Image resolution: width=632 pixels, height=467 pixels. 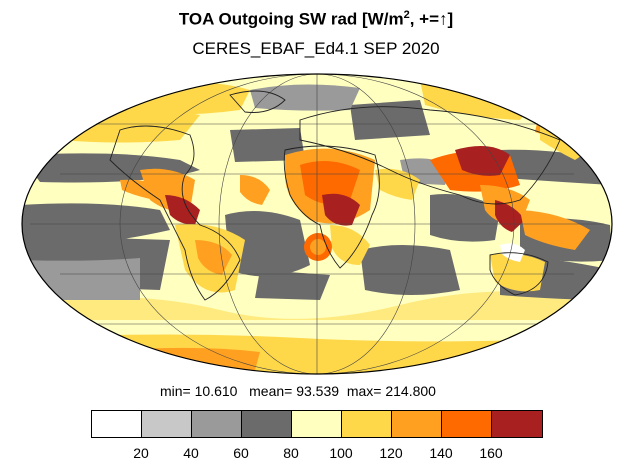 I want to click on colorbar-tick-label: 120, so click(x=391, y=453).